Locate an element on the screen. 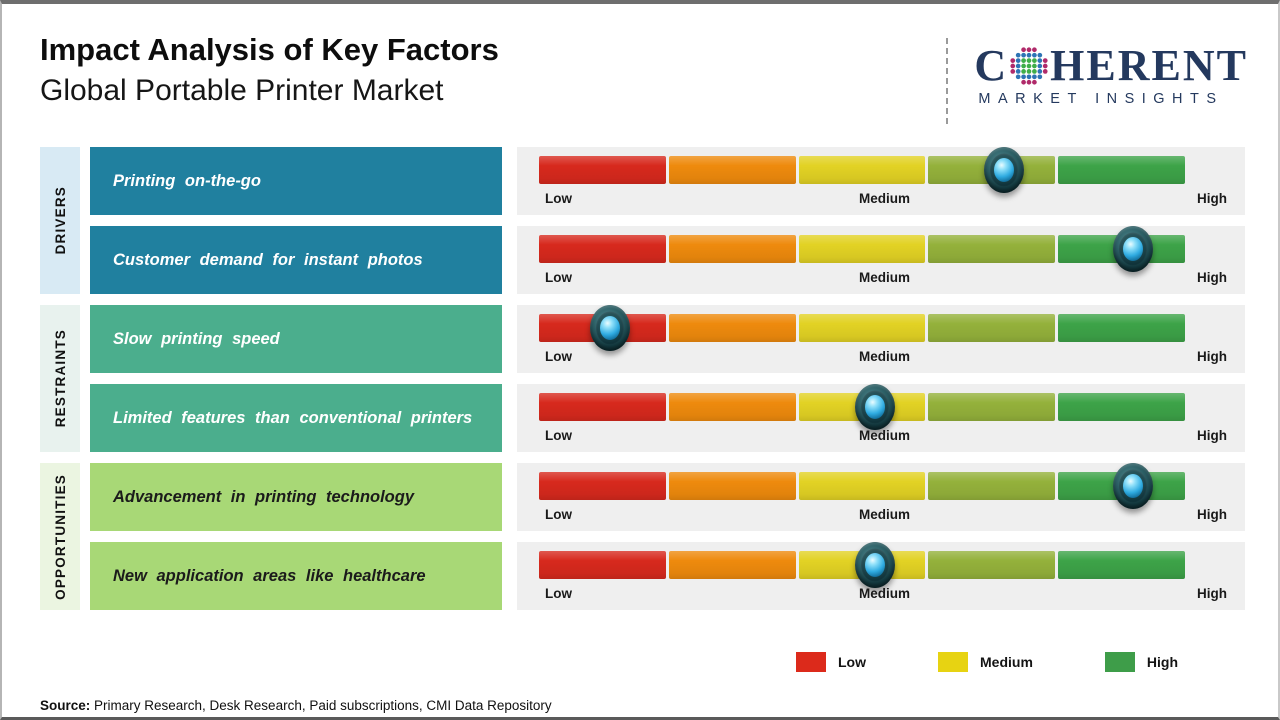 The width and height of the screenshot is (1280, 720). factor-label: Advancement in printing technology is located at coordinates (264, 496).